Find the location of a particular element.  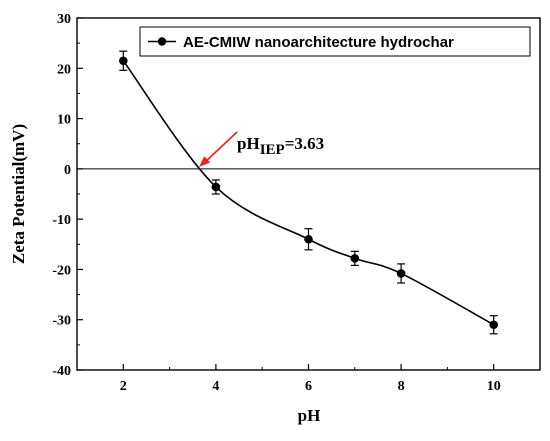

iep-label: pHIEP=3.63 is located at coordinates (280, 146).